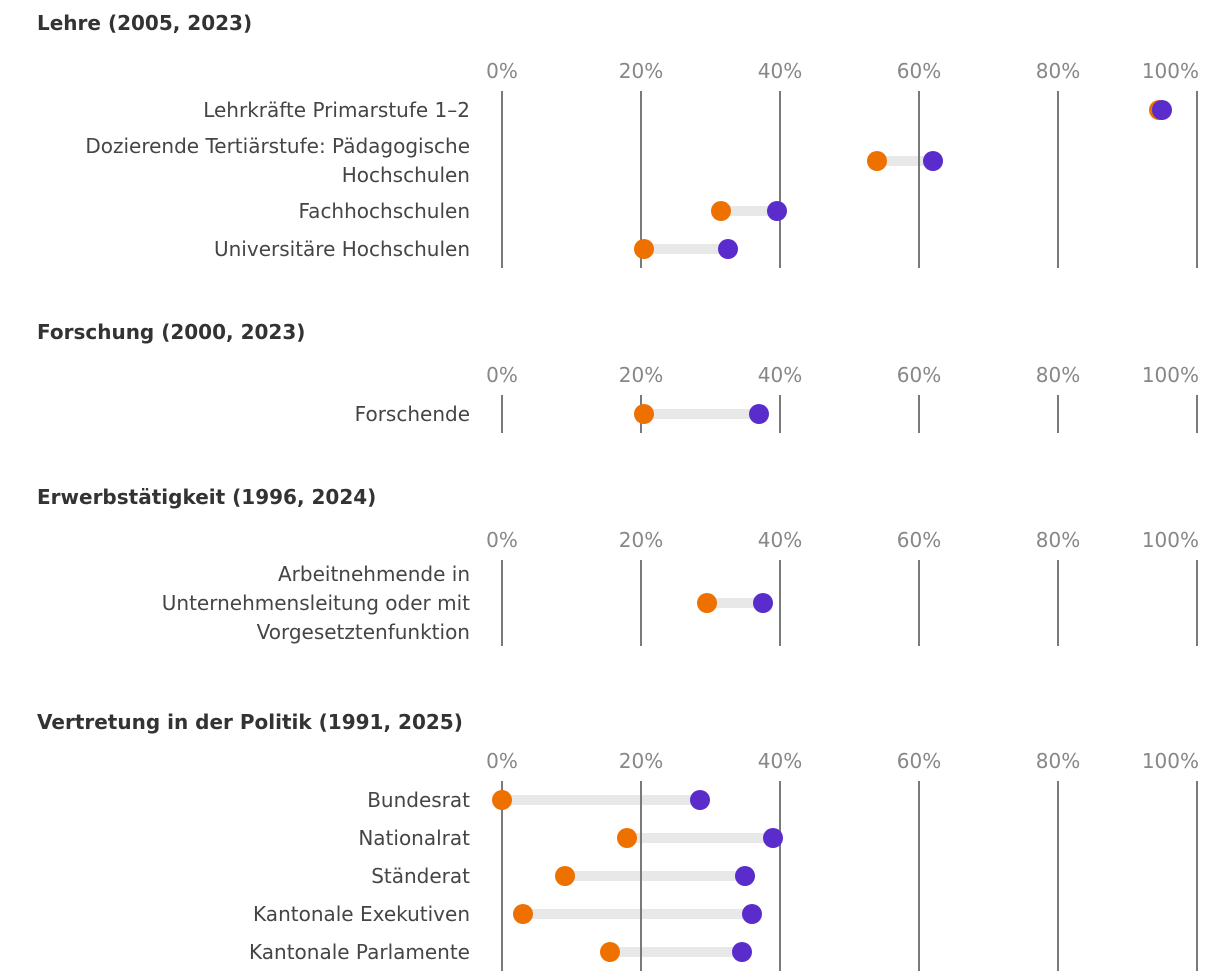 This screenshot has width=1220, height=974. Describe the element at coordinates (341, 248) in the screenshot. I see `row-label-line: Universitäre Hochschulen` at that location.